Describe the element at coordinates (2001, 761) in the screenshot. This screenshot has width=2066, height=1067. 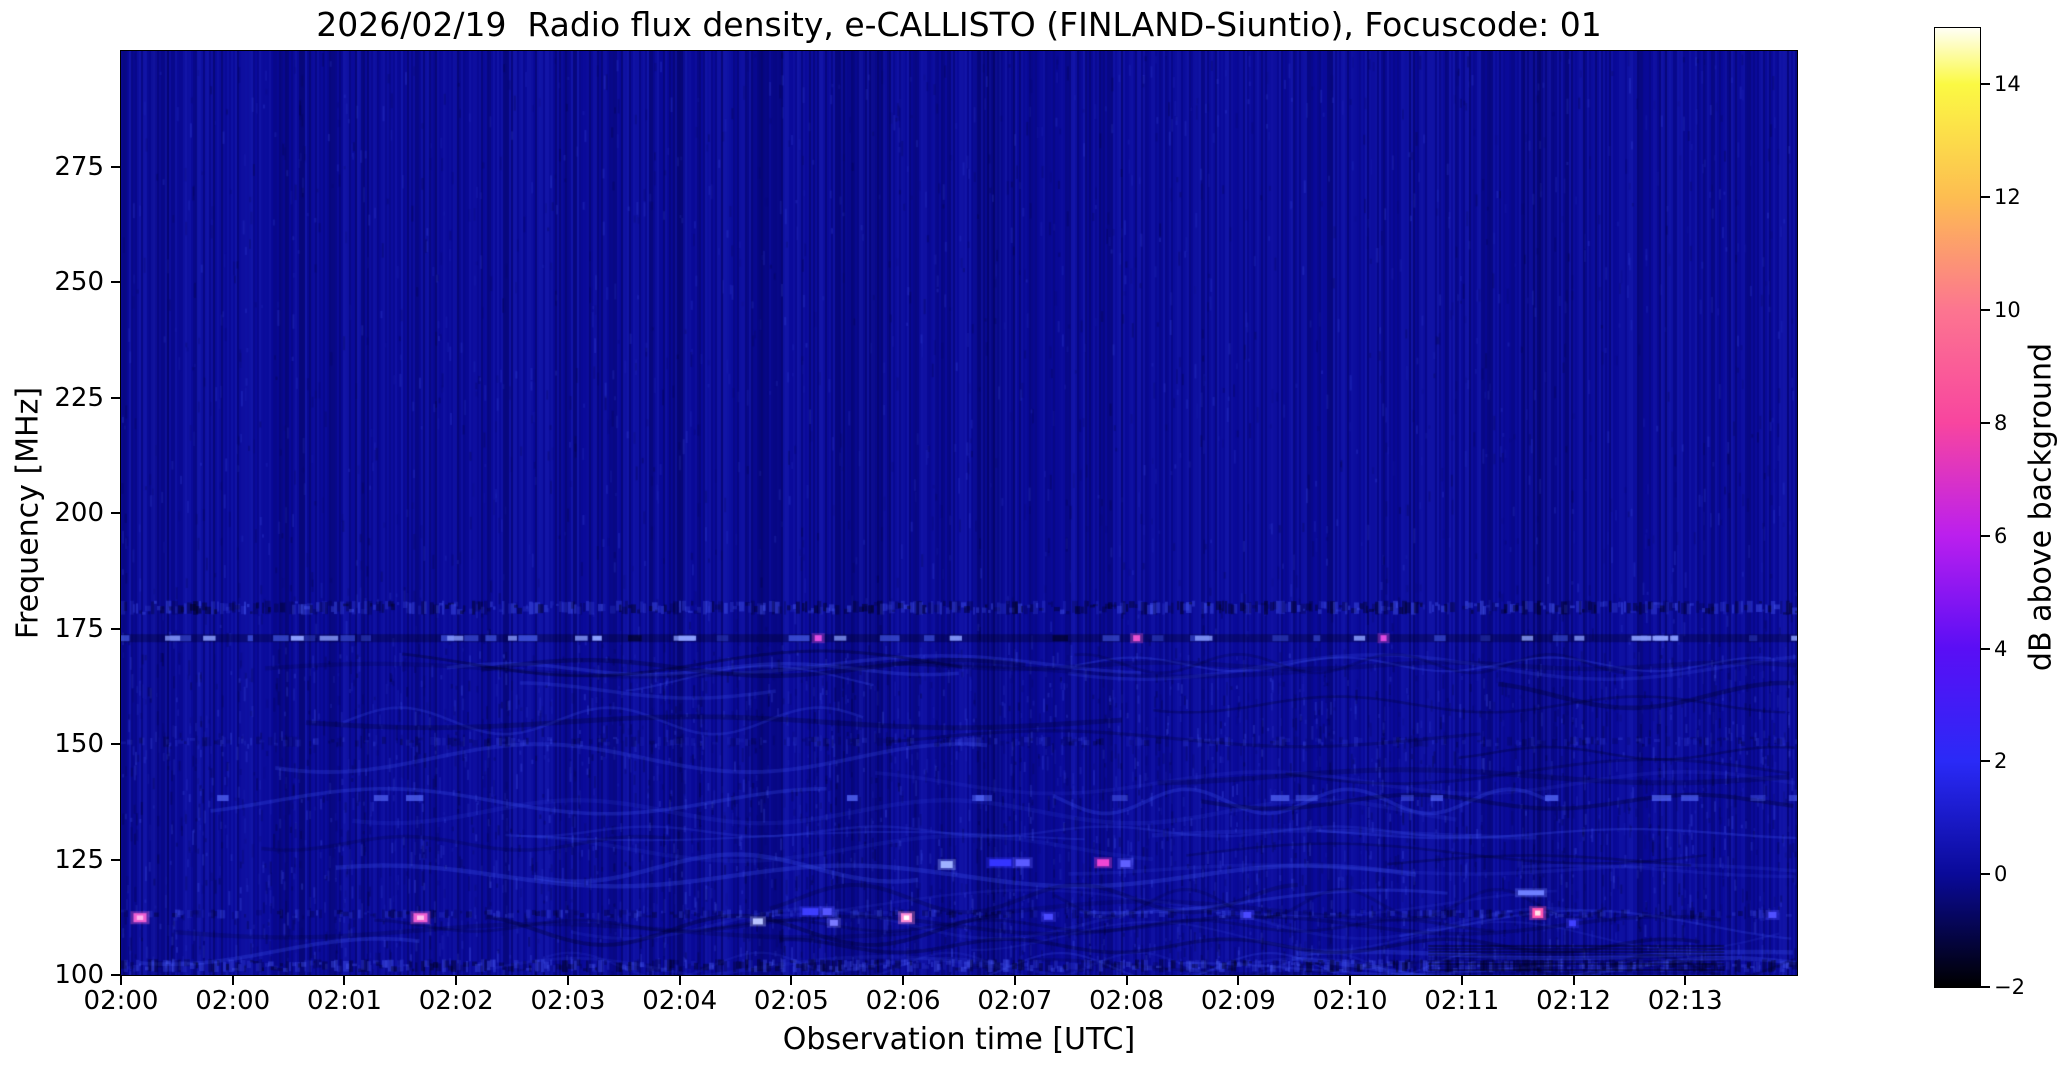
I see `colorbar-tick-label: 2` at that location.